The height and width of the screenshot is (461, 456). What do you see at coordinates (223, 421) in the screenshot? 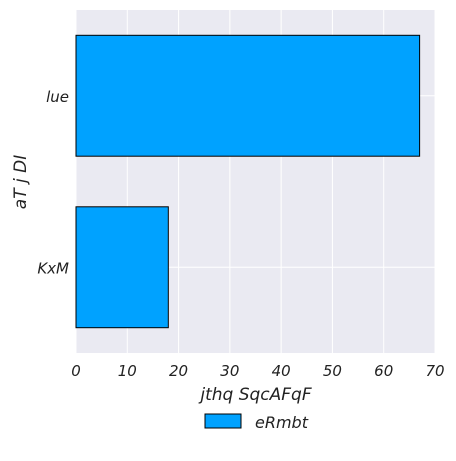
I see `legend-swatch` at bounding box center [223, 421].